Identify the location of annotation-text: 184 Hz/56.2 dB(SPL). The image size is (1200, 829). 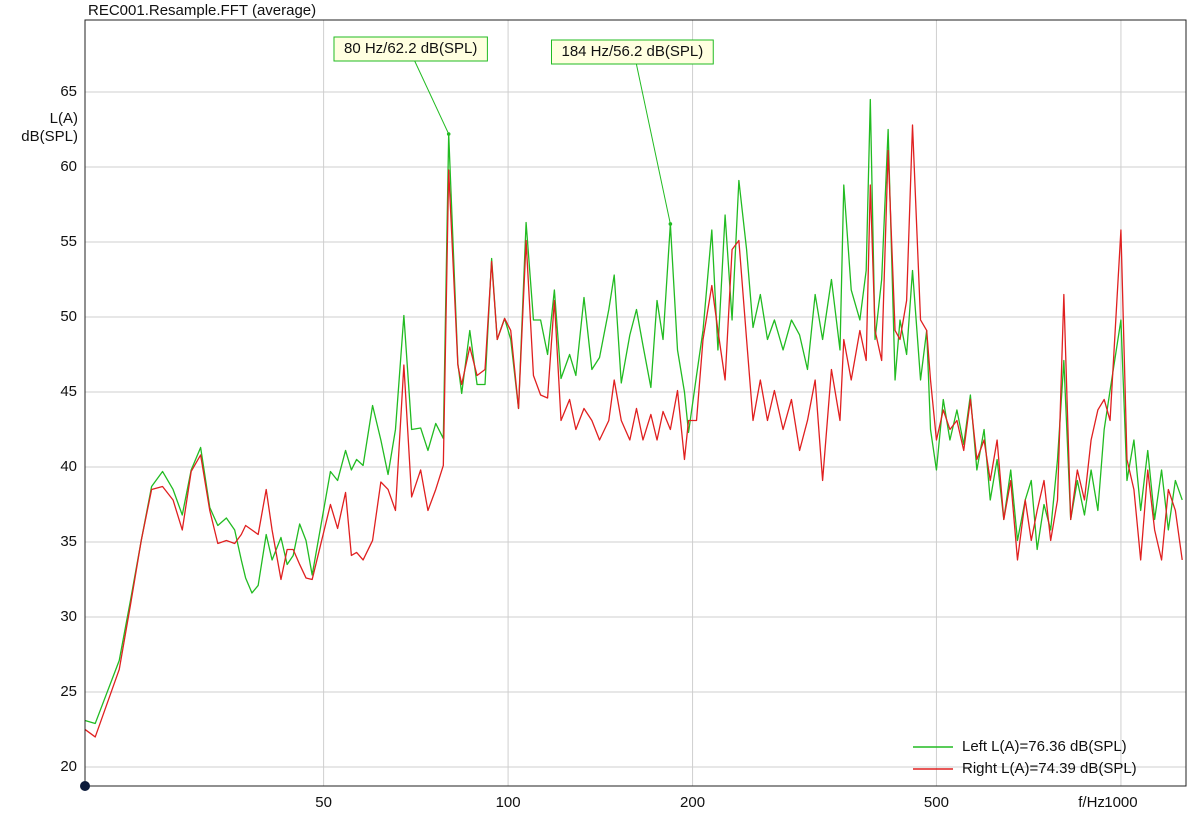
(632, 51).